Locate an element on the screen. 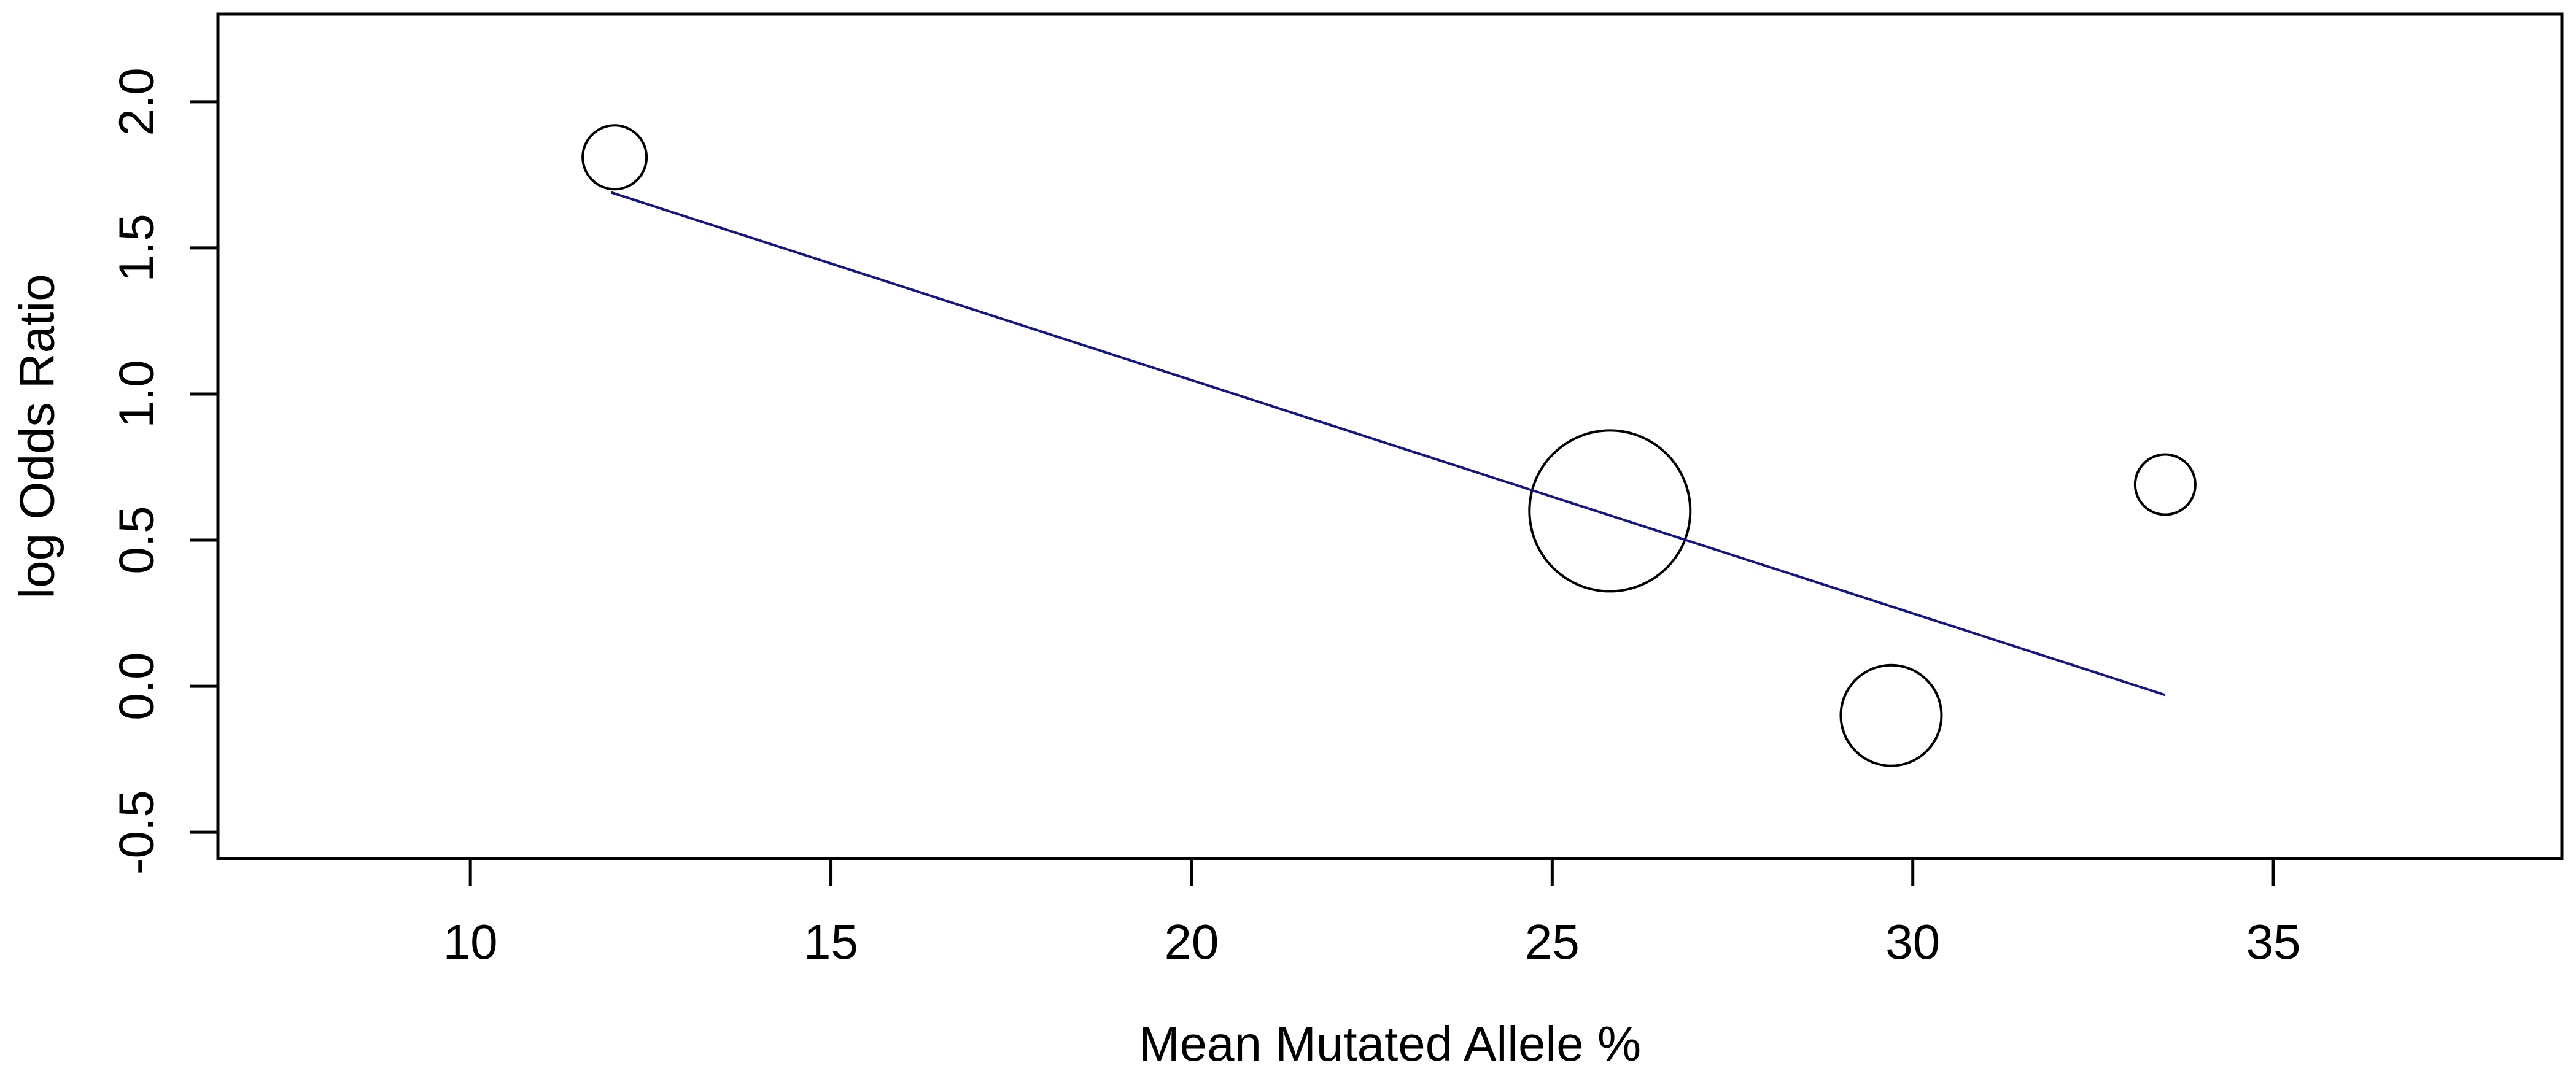 This screenshot has width=2576, height=1079. x-axis-tick-label: 35 is located at coordinates (2273, 942).